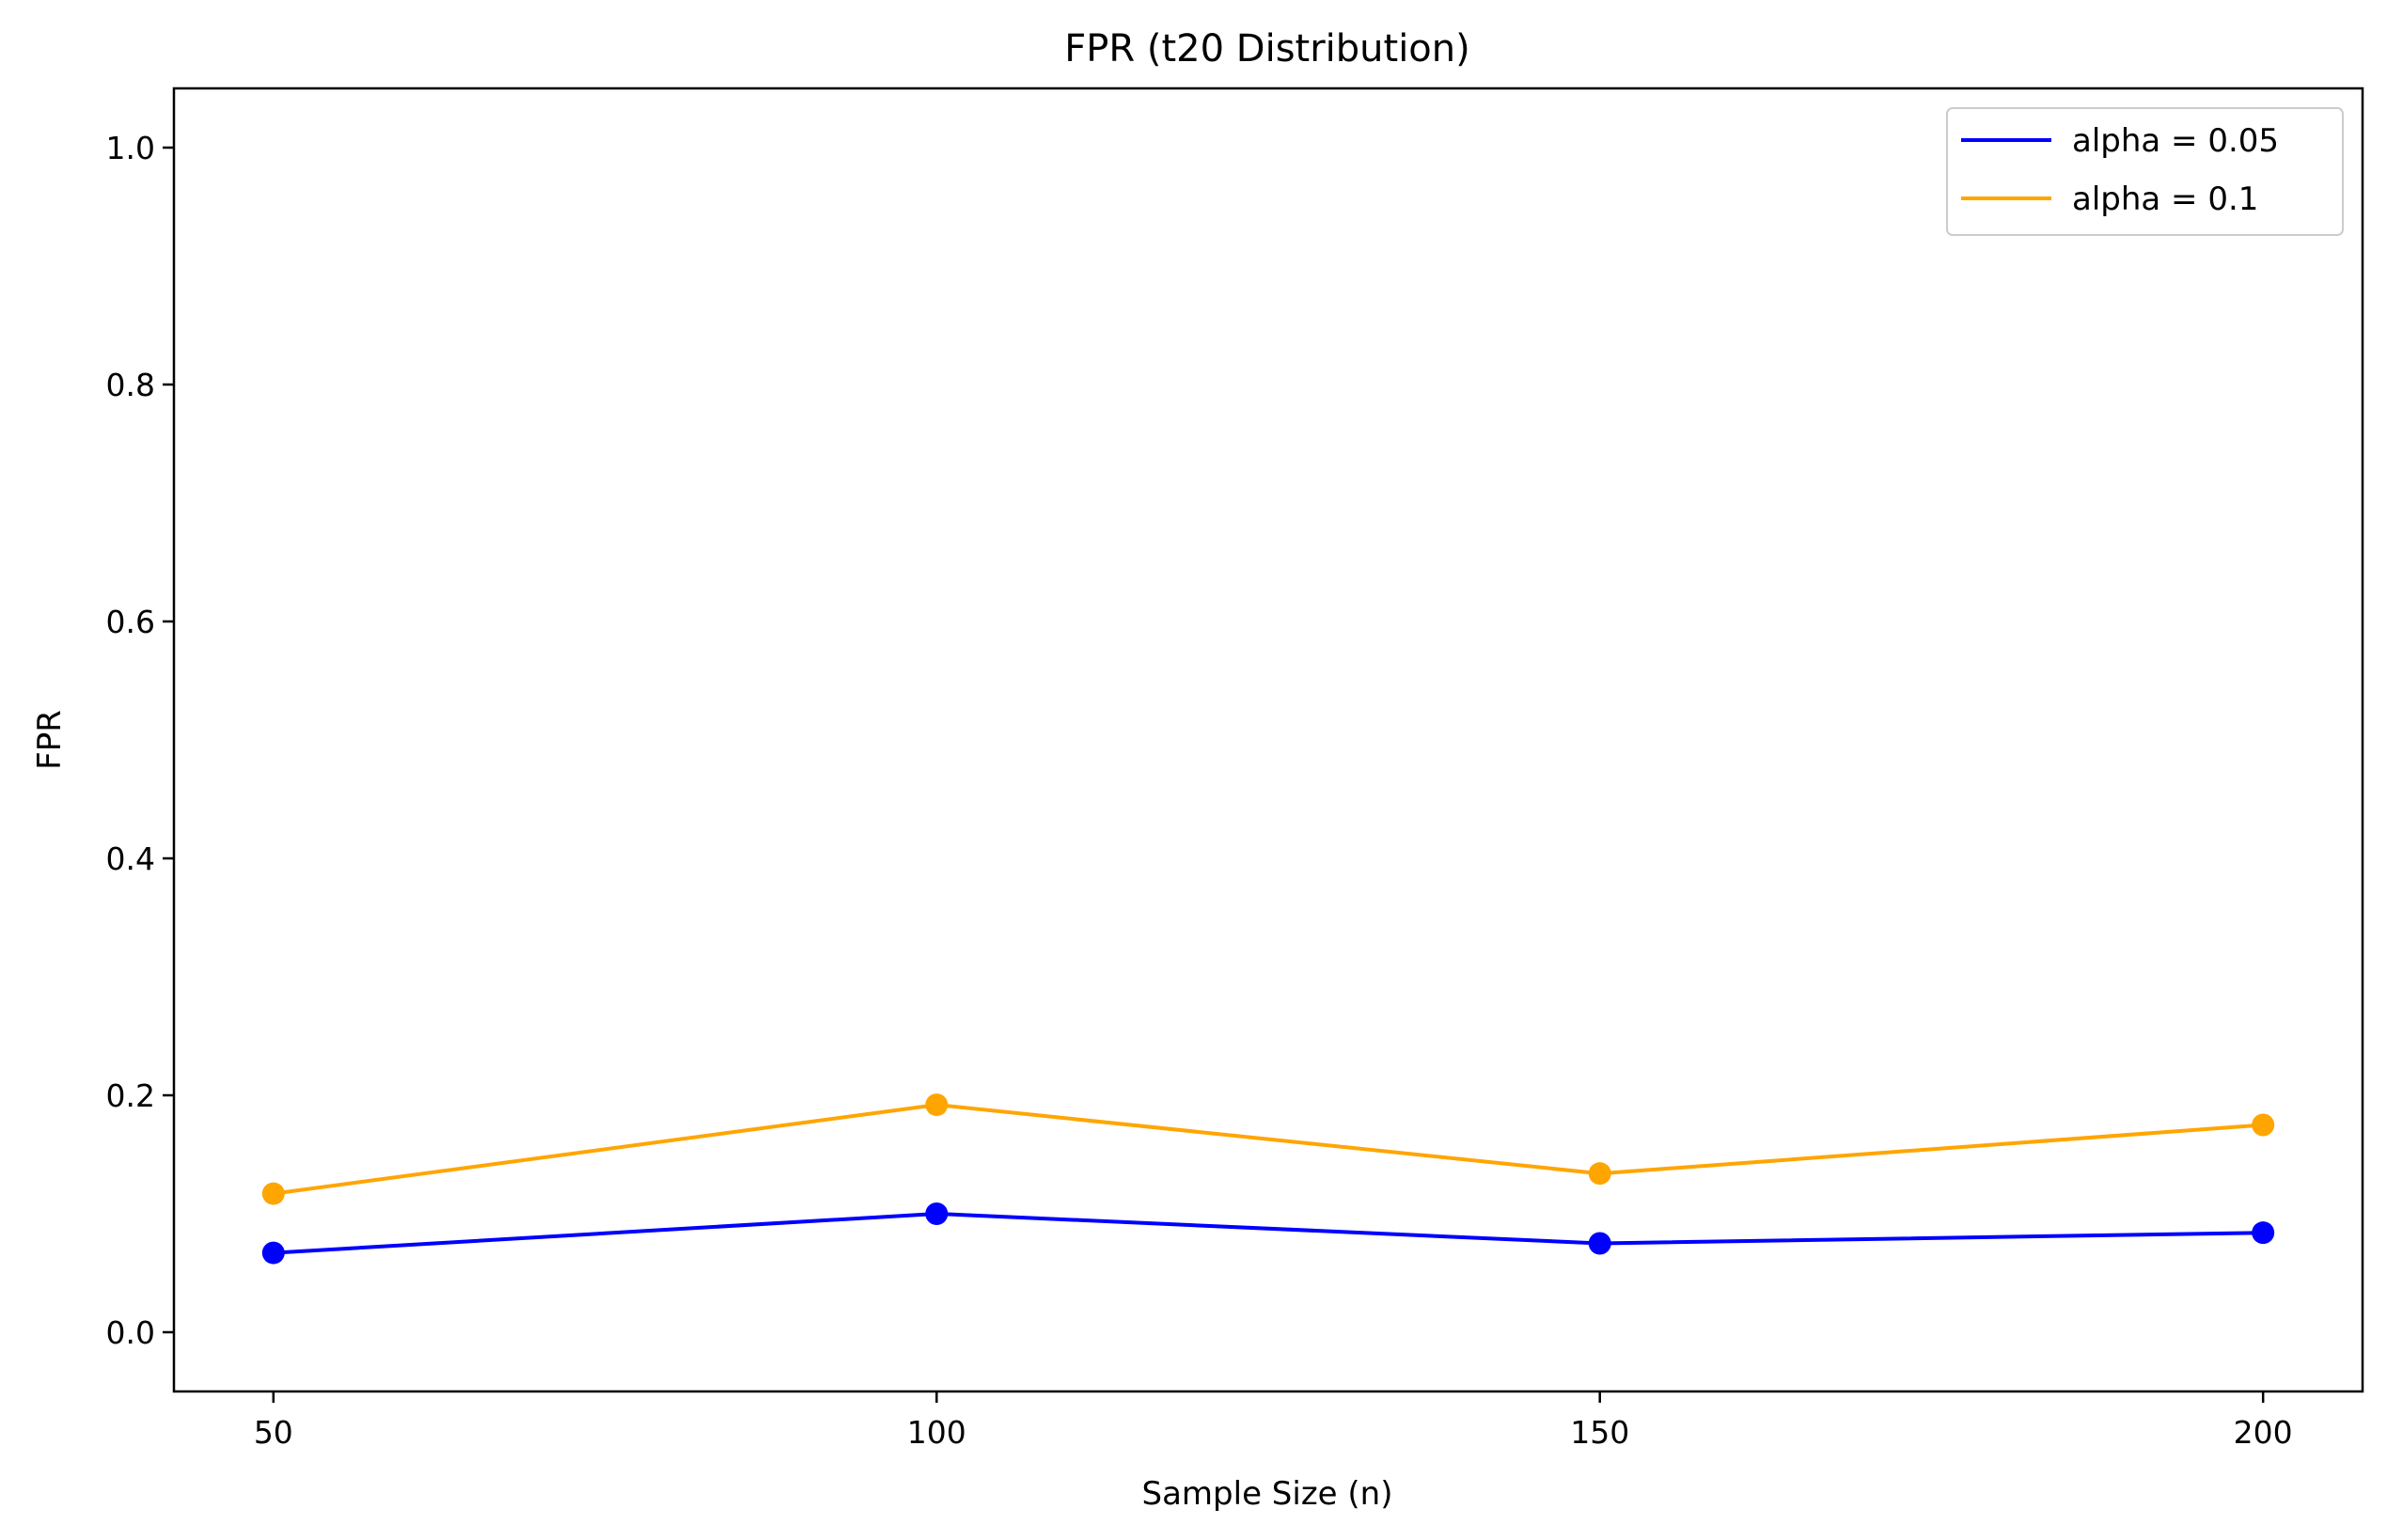 The image size is (2387, 1540). What do you see at coordinates (130, 859) in the screenshot?
I see `y-tick-label: 0.4` at bounding box center [130, 859].